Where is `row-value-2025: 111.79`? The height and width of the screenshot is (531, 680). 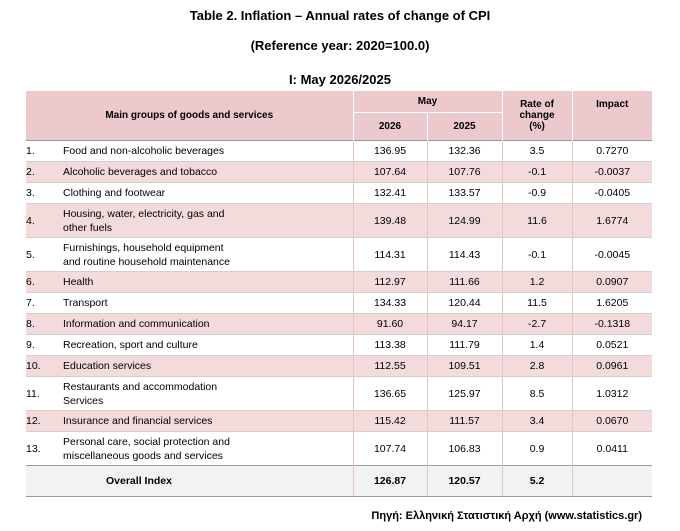
row-value-2025: 111.79 is located at coordinates (464, 345).